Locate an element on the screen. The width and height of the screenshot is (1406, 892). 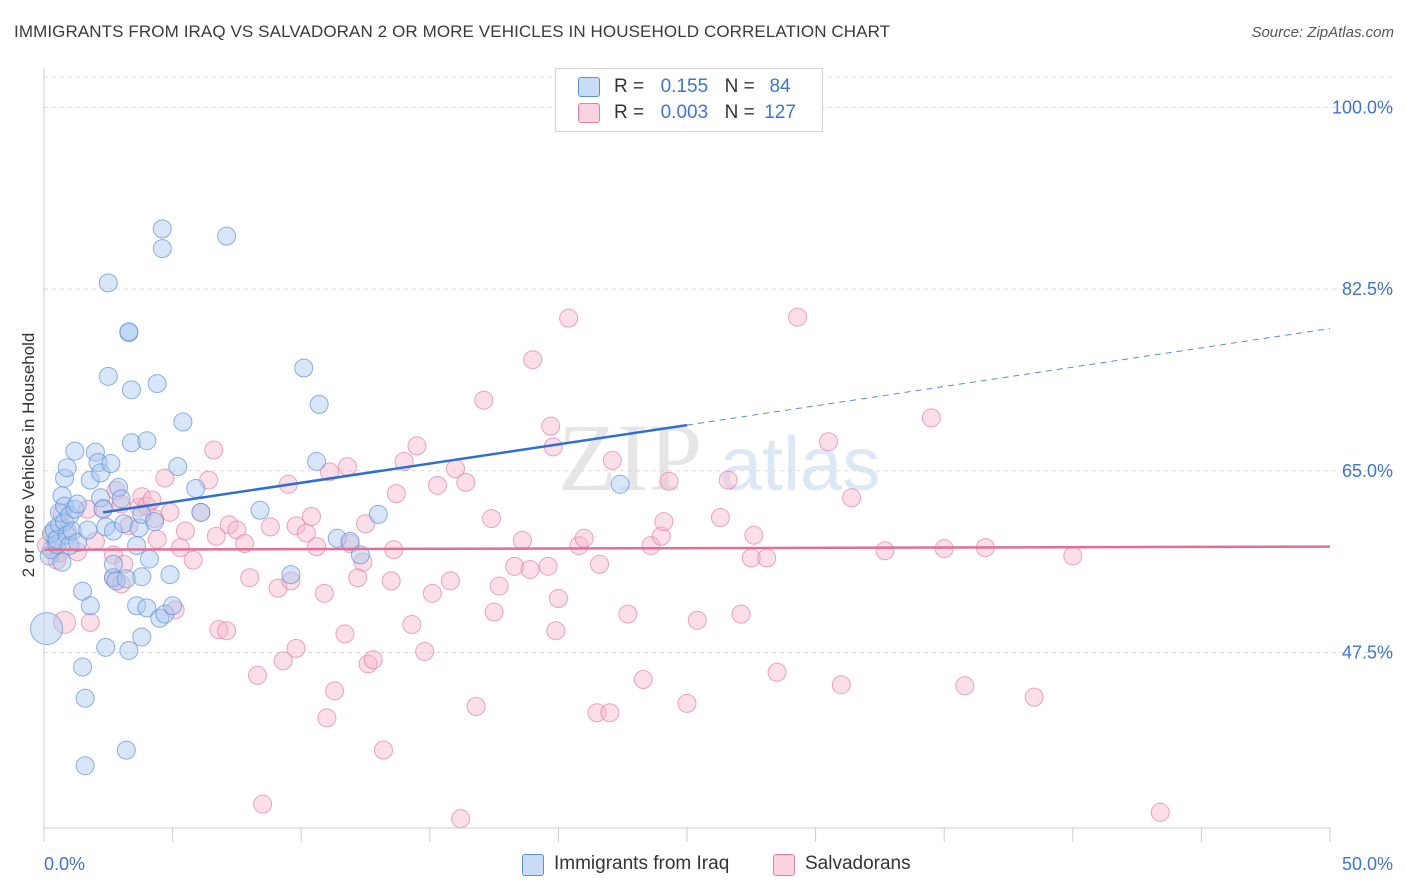
legend-swatch-salvadorans is located at coordinates (589, 113).